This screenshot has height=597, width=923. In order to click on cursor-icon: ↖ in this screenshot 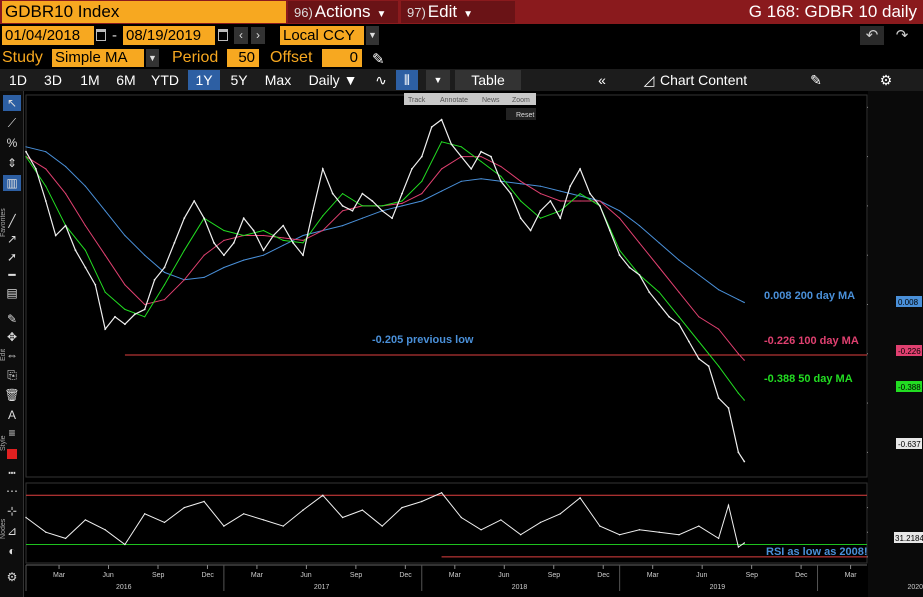, I will do `click(12, 103)`.